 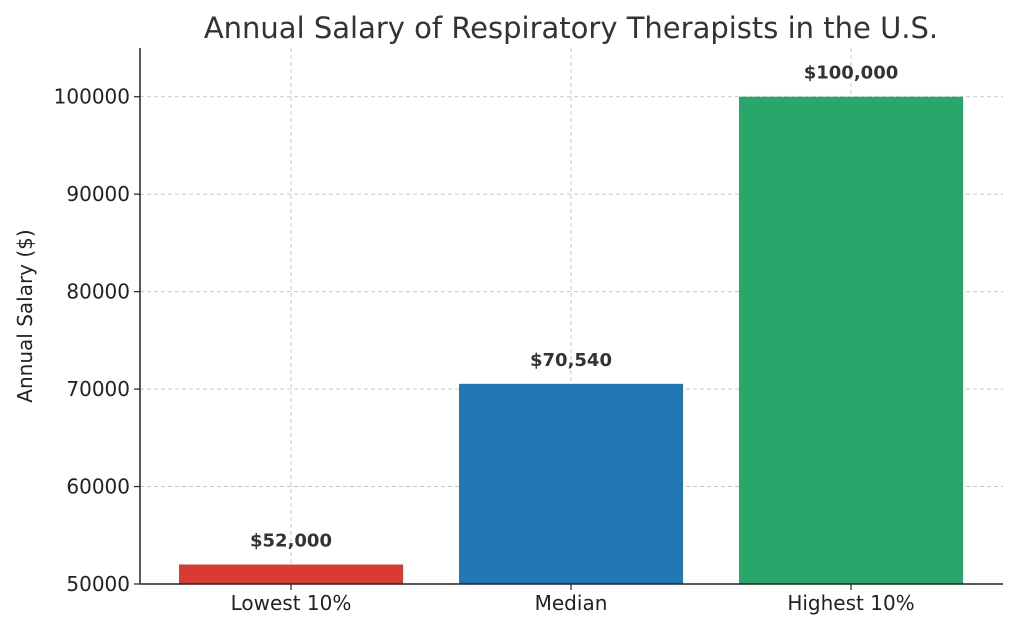 I want to click on data-label: $52,000, so click(x=291, y=541).